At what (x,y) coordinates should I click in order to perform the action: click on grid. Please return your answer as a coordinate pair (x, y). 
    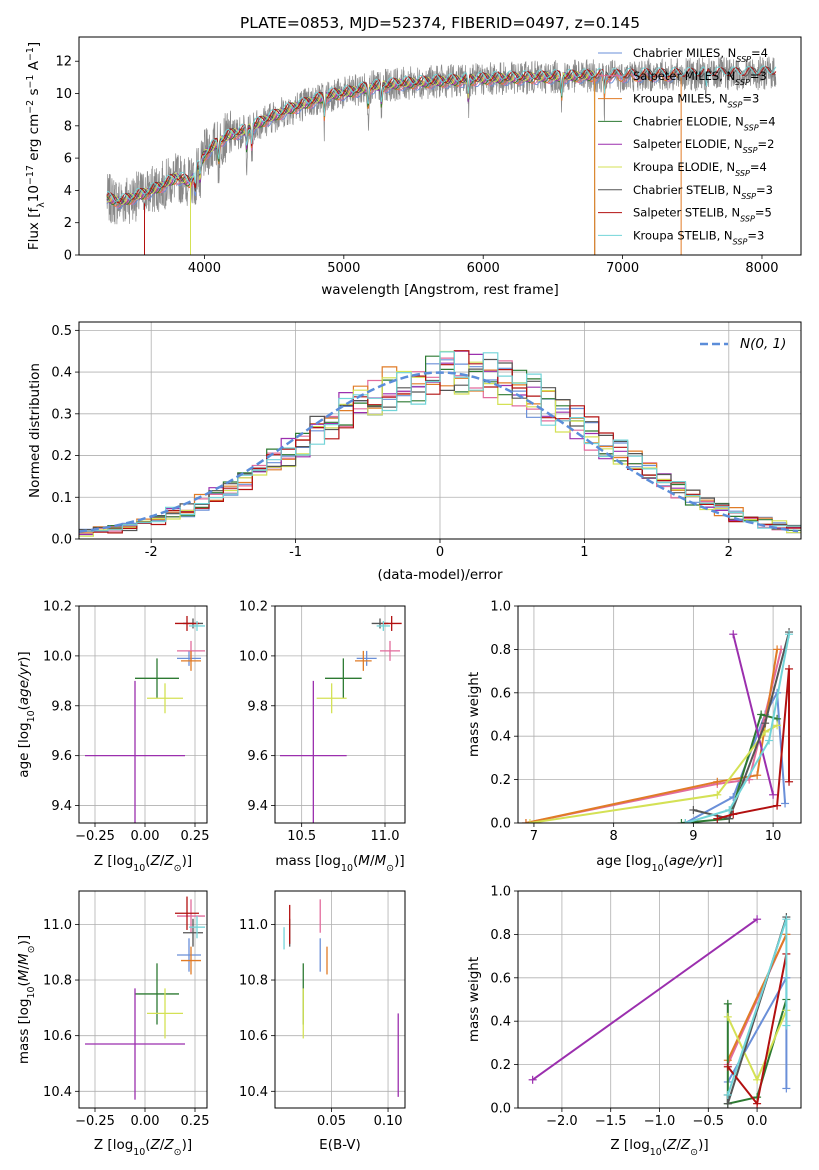
    Looking at the image, I should click on (340, 714).